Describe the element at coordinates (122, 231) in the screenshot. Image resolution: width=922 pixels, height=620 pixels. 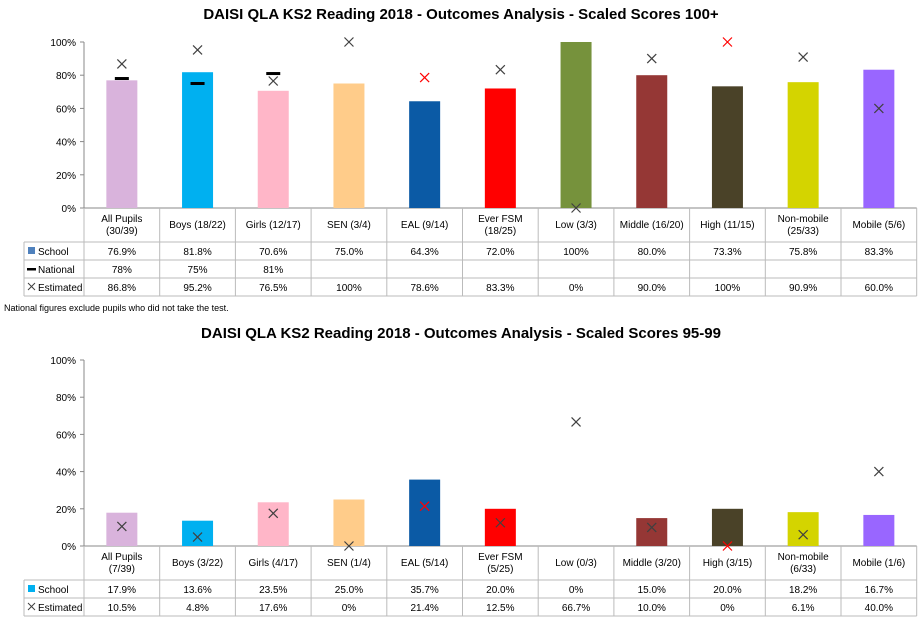
I see `category-label: (30/39)` at that location.